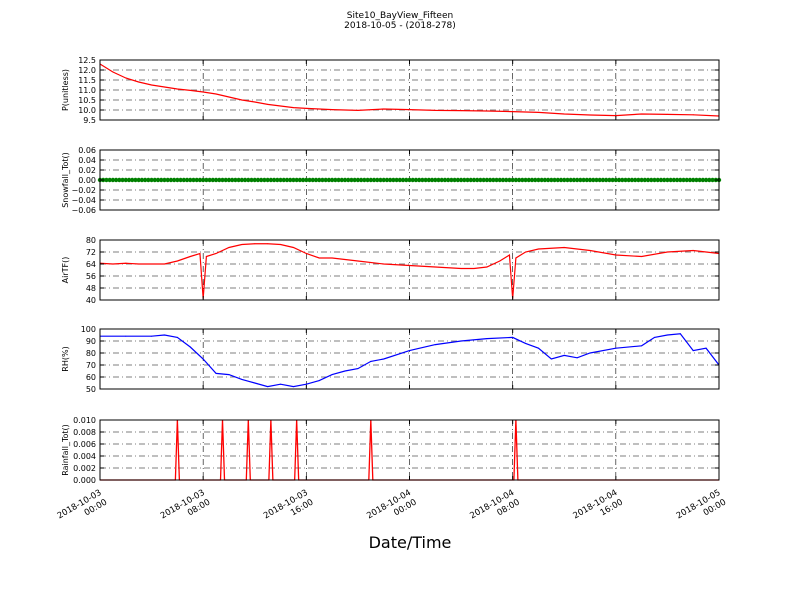  I want to click on x-tick-label: 2018-10-0408:00, so click(494, 509).